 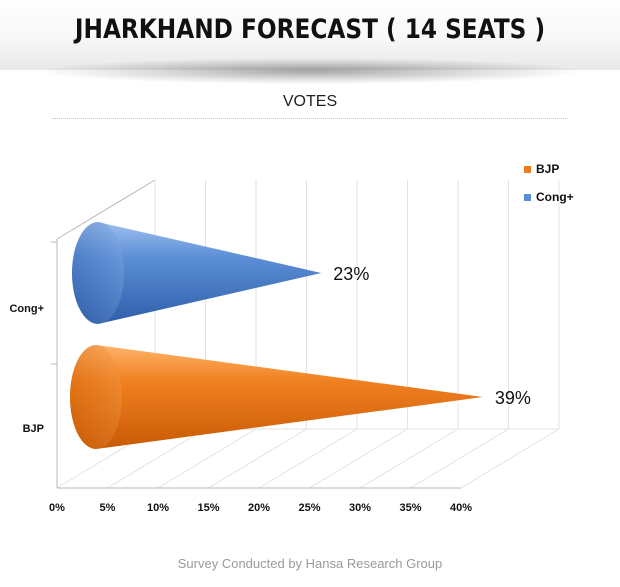 What do you see at coordinates (98, 273) in the screenshot?
I see `bar-base-cong` at bounding box center [98, 273].